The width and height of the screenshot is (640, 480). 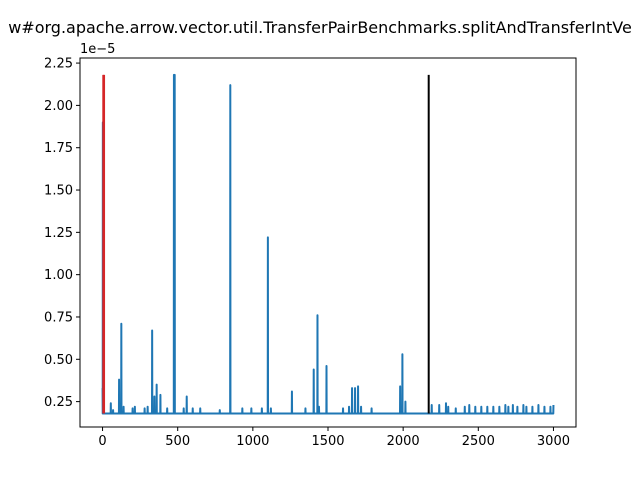 What do you see at coordinates (252, 441) in the screenshot?
I see `x-tick-label: 1000` at bounding box center [252, 441].